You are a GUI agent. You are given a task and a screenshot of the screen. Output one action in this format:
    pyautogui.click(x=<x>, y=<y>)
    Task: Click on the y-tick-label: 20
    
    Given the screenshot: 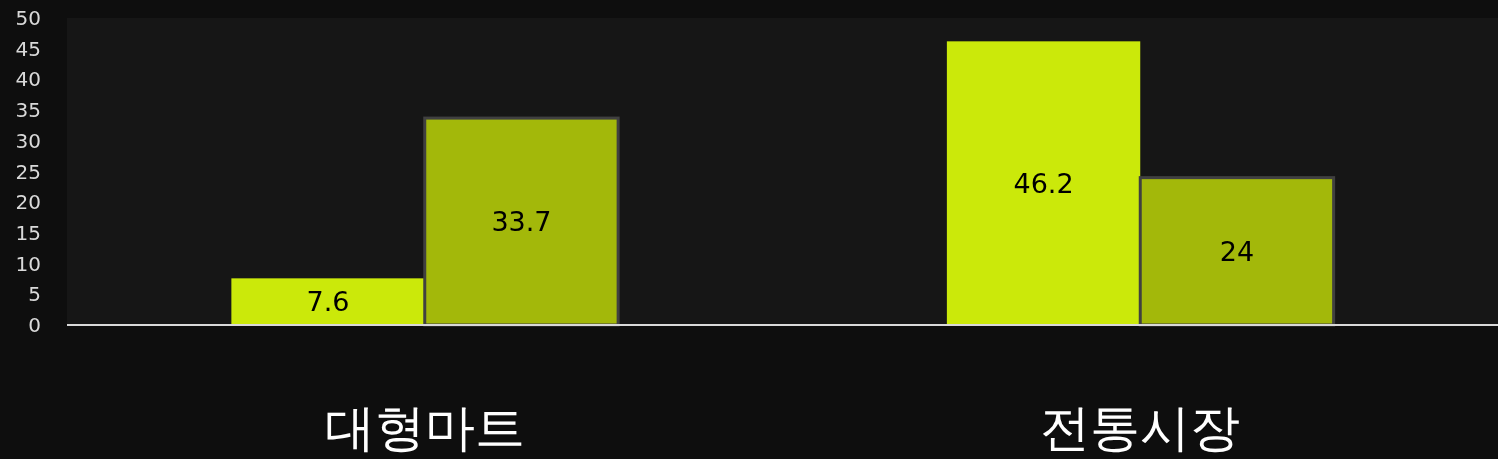 What is the action you would take?
    pyautogui.click(x=28, y=202)
    